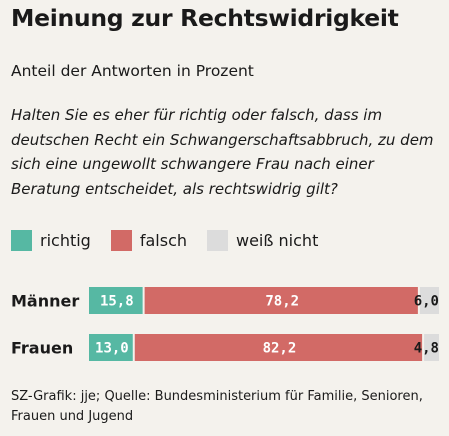 This screenshot has width=449, height=436. I want to click on legend-item-weiss-nicht: weiß nicht, so click(262, 240).